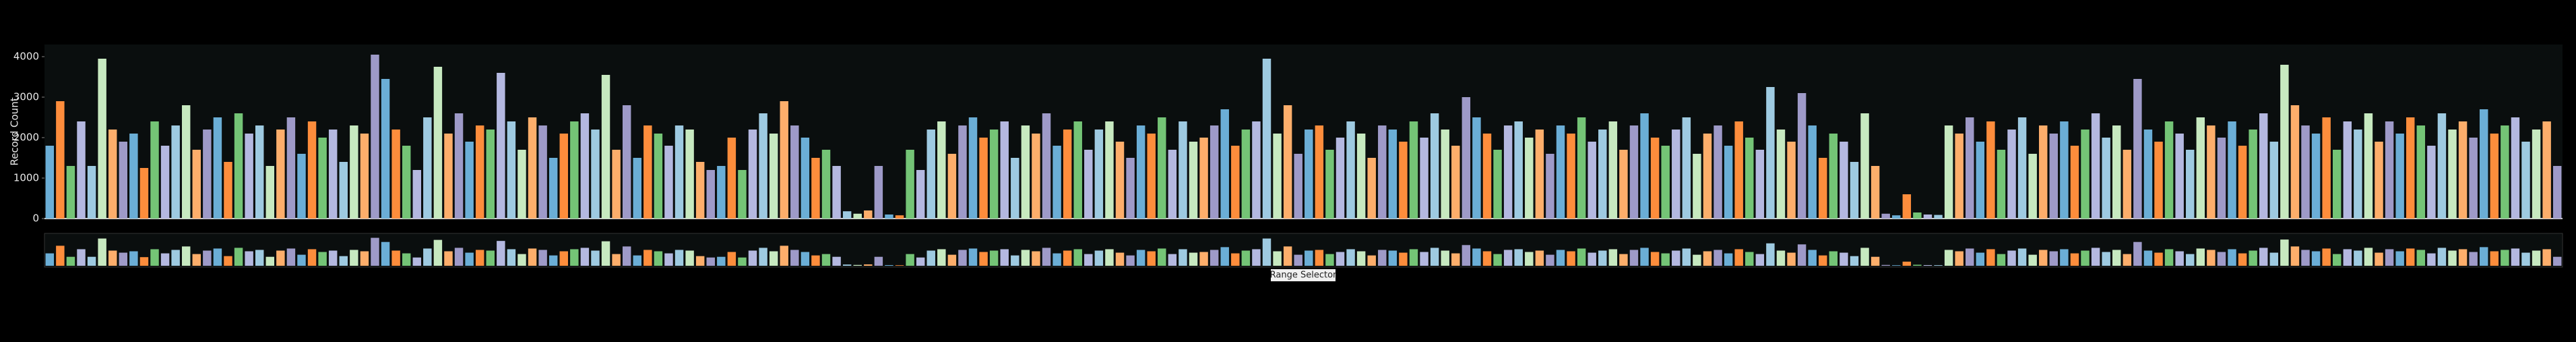 This screenshot has width=2576, height=342. What do you see at coordinates (1303, 250) in the screenshot?
I see `range-selector` at bounding box center [1303, 250].